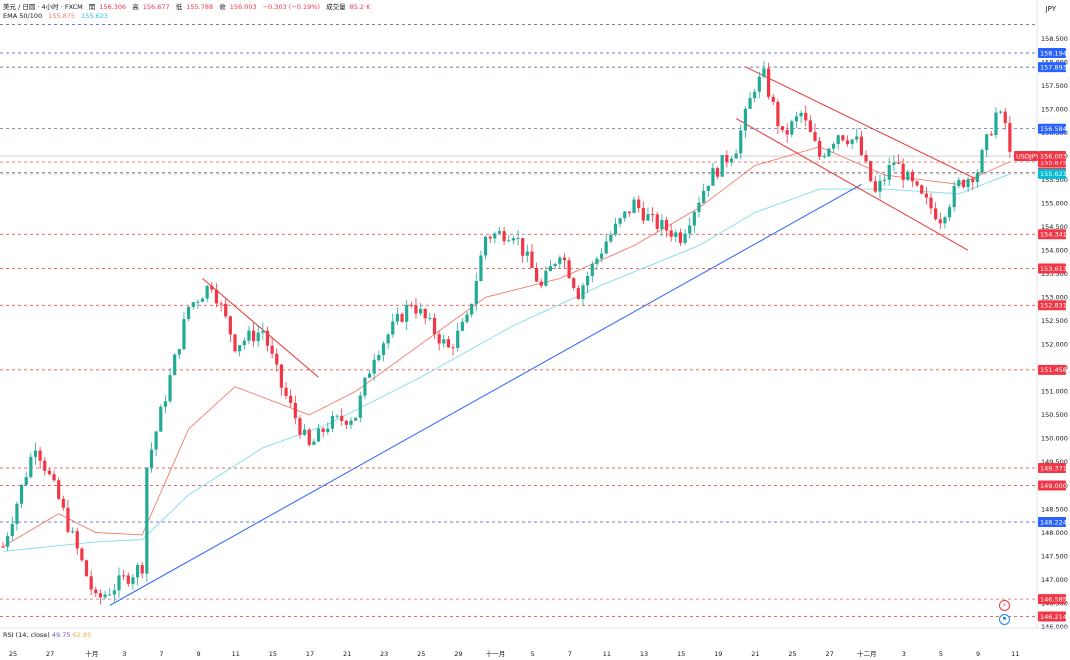 The image size is (1070, 660). What do you see at coordinates (1004, 619) in the screenshot?
I see `flag-icon: ⚑` at bounding box center [1004, 619].